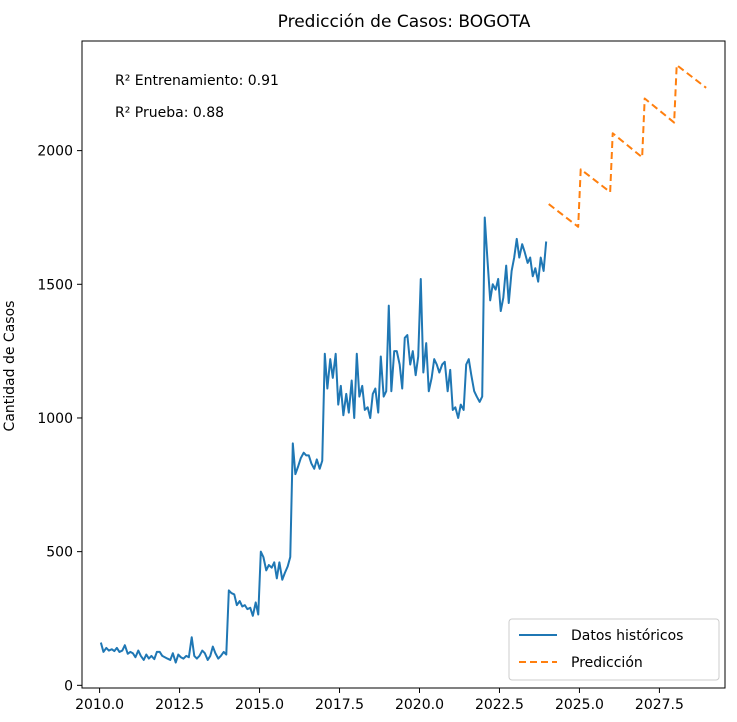 The image size is (737, 722). Describe the element at coordinates (55, 152) in the screenshot. I see `y-tick-label: 2000` at that location.